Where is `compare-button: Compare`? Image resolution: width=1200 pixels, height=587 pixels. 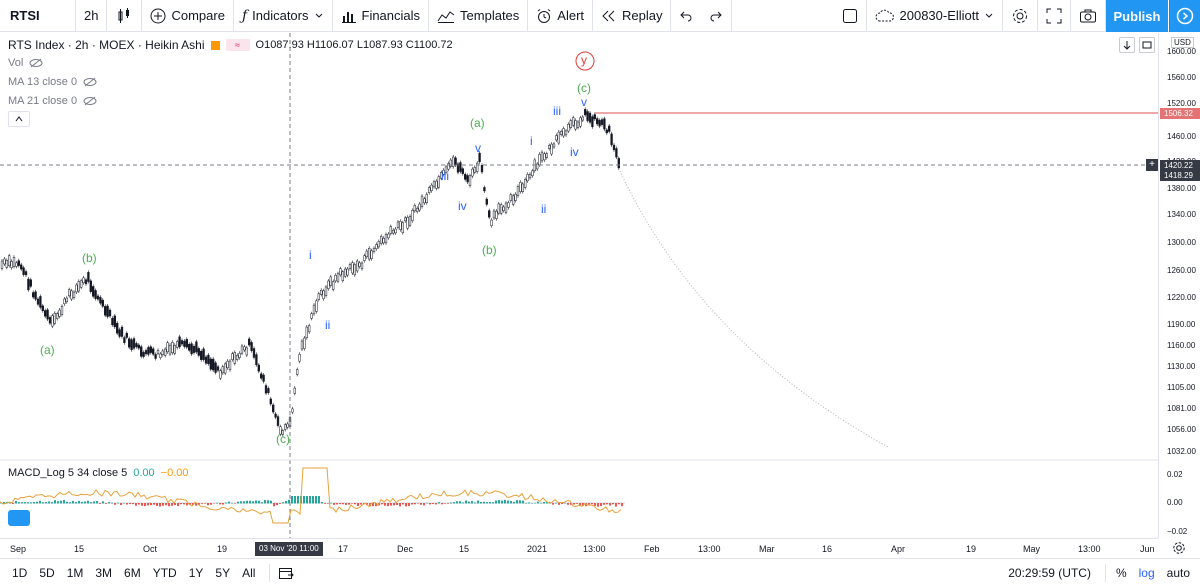 compare-button: Compare is located at coordinates (188, 16).